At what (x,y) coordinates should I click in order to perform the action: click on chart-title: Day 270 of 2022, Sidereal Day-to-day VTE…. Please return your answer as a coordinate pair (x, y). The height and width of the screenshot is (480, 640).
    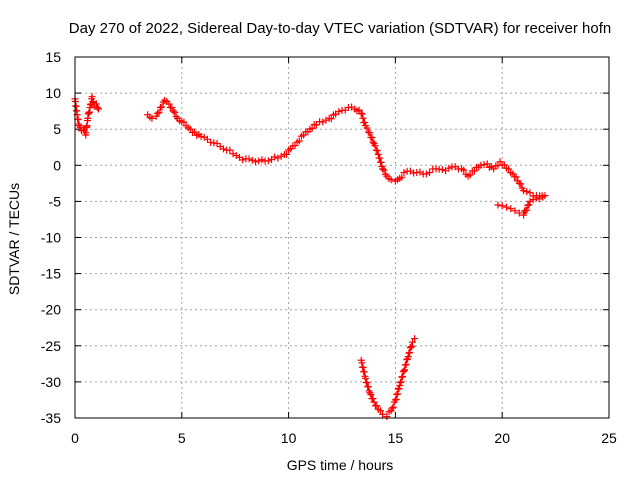
    Looking at the image, I should click on (340, 28).